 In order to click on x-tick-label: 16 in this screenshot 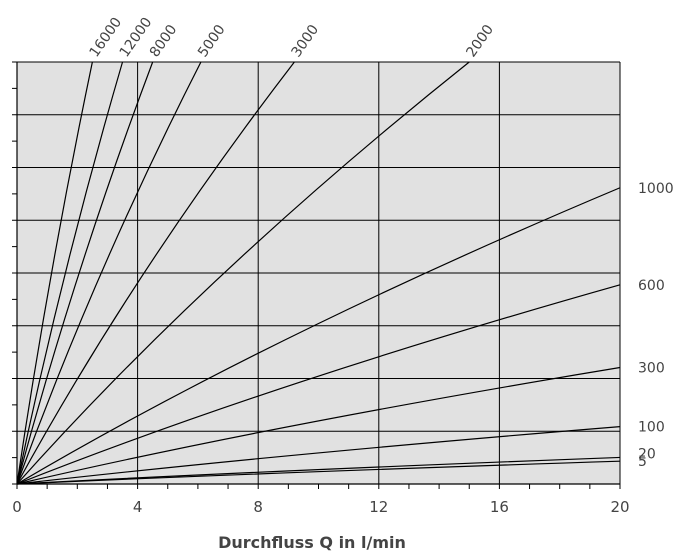, I will do `click(499, 507)`.